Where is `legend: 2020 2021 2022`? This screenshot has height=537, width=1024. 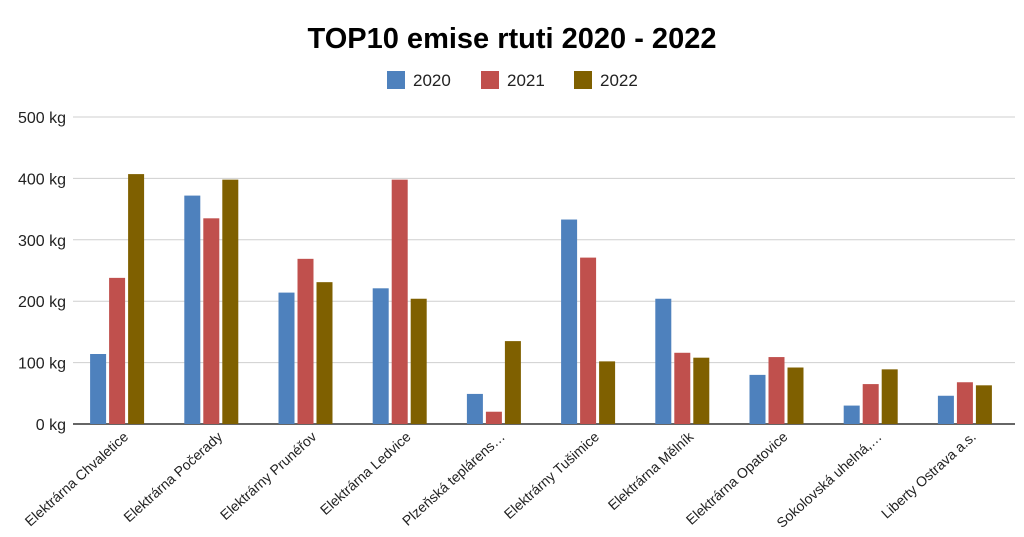
legend: 2020 2021 2022 is located at coordinates (512, 80).